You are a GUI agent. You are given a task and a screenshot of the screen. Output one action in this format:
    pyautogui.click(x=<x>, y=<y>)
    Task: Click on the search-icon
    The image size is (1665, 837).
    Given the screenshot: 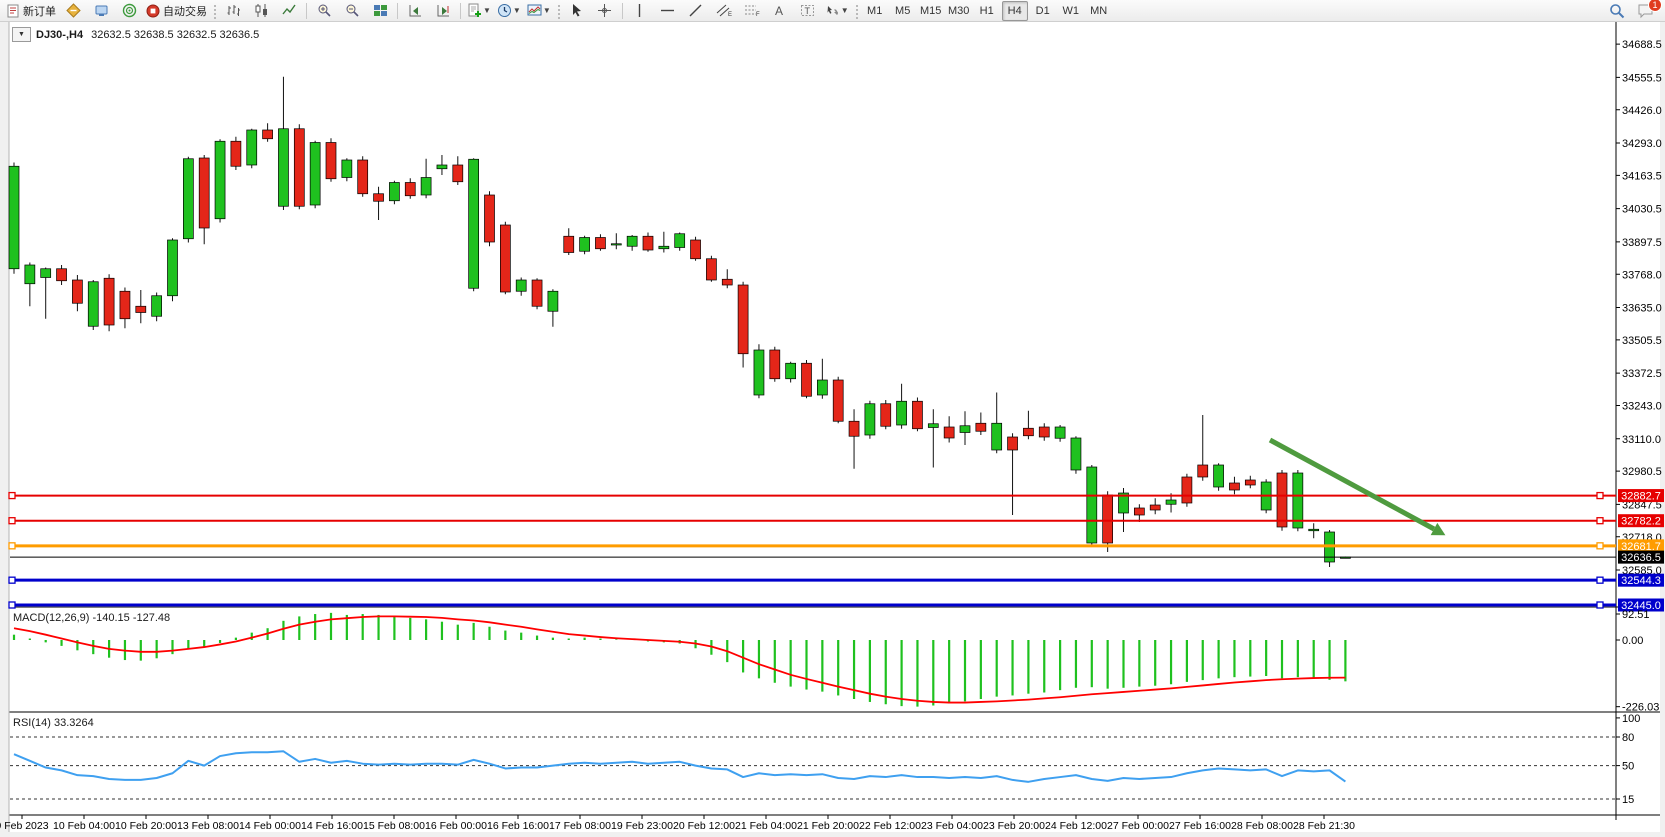 What is the action you would take?
    pyautogui.click(x=1617, y=11)
    